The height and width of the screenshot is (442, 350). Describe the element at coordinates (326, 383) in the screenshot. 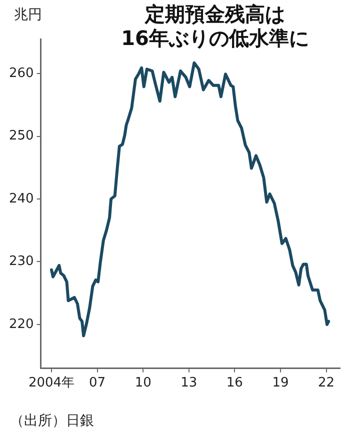

I see `x-tick-label: 22` at that location.